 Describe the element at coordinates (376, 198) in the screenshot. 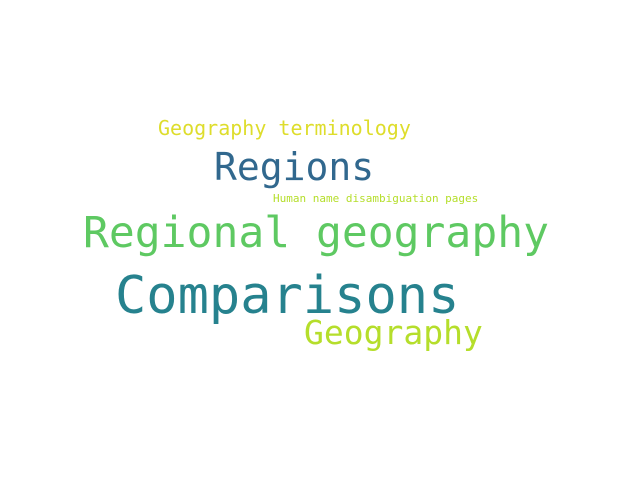

I see `word-human-name-disambiguation-pages: Human name disambiguation pages` at that location.